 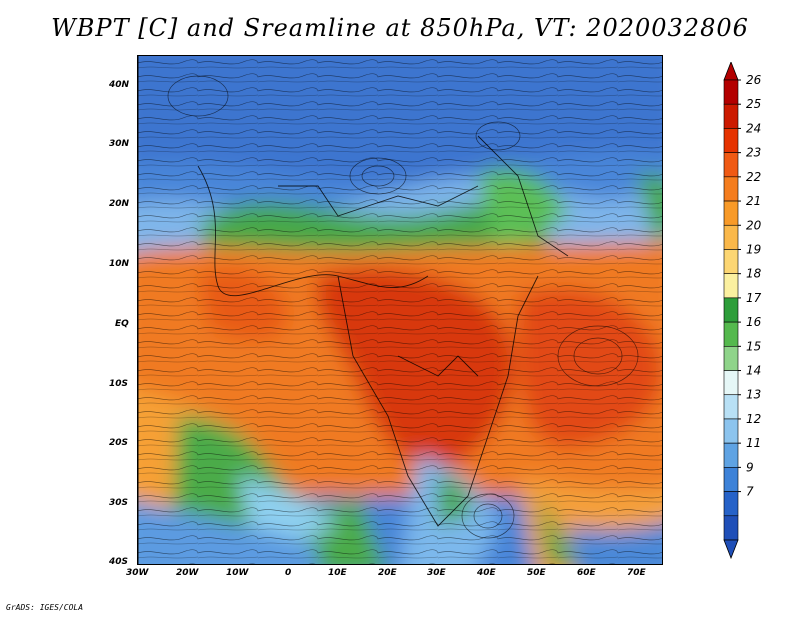 What do you see at coordinates (754, 274) in the screenshot?
I see `colorbar-label: 18` at bounding box center [754, 274].